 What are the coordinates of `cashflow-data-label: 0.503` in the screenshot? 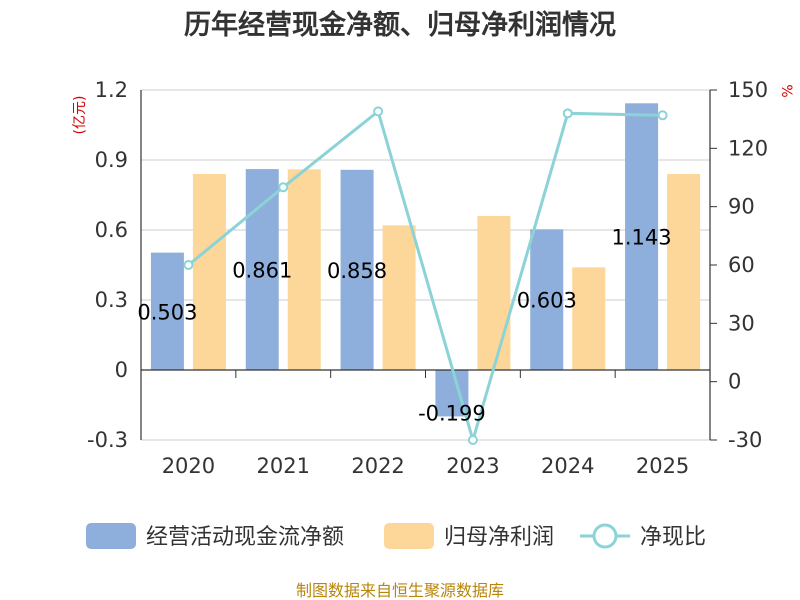 It's located at (167, 312).